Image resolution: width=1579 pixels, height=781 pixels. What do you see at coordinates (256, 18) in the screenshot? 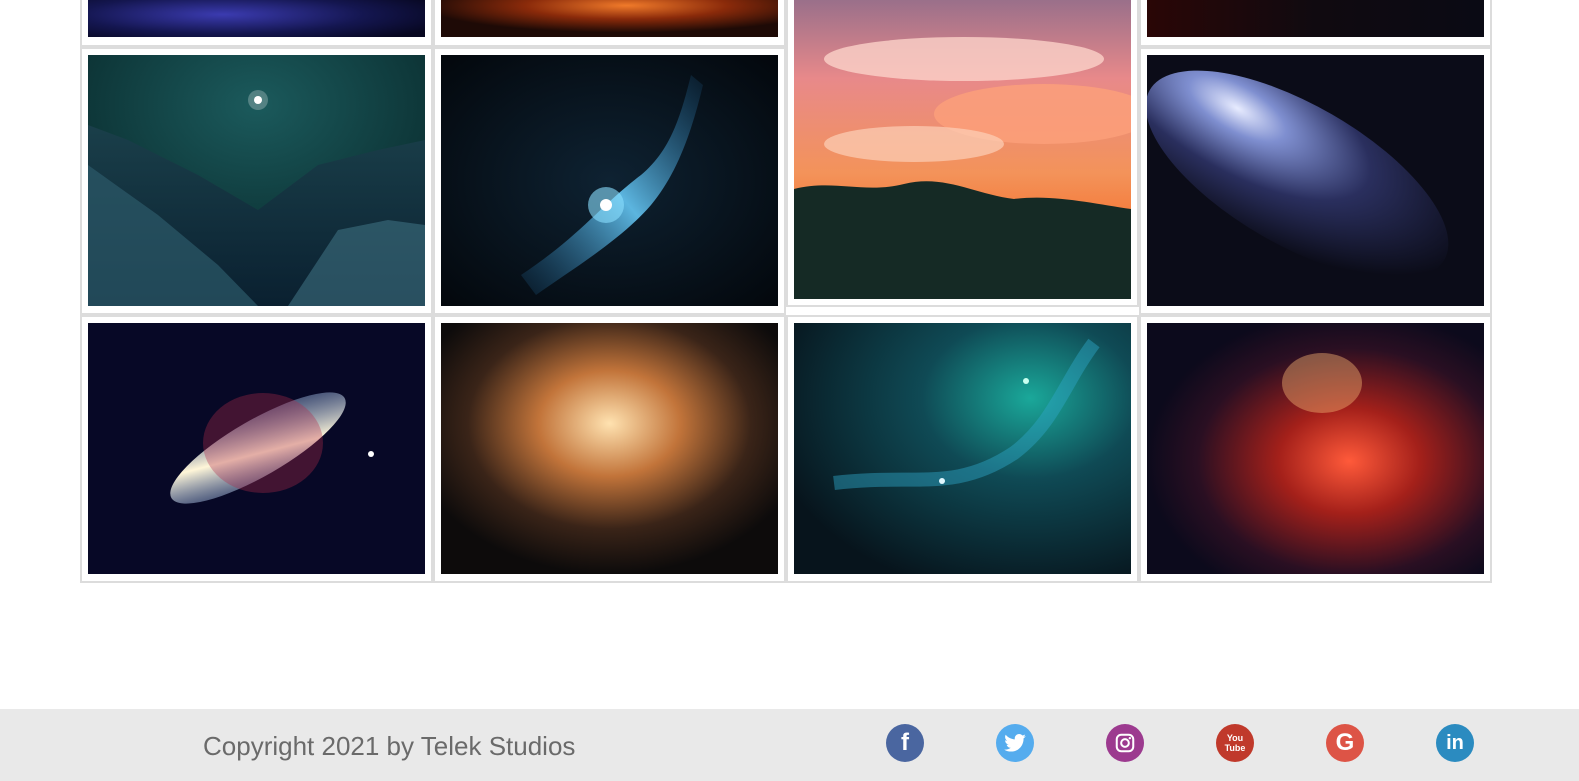
I see `gallery-image-blue-nebula` at bounding box center [256, 18].